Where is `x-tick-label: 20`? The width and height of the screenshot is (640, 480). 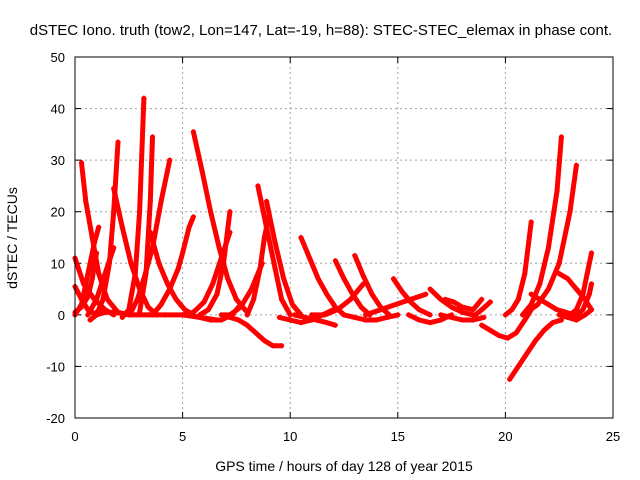
x-tick-label: 20 is located at coordinates (505, 436).